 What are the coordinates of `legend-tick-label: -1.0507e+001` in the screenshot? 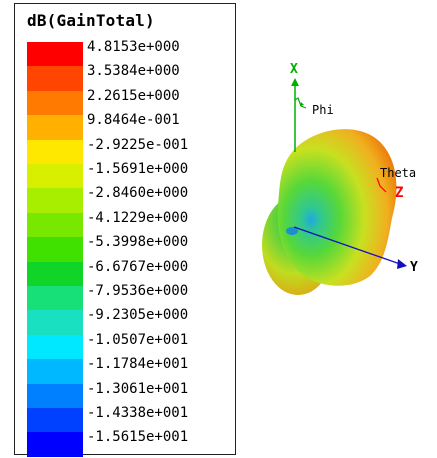 It's located at (138, 339).